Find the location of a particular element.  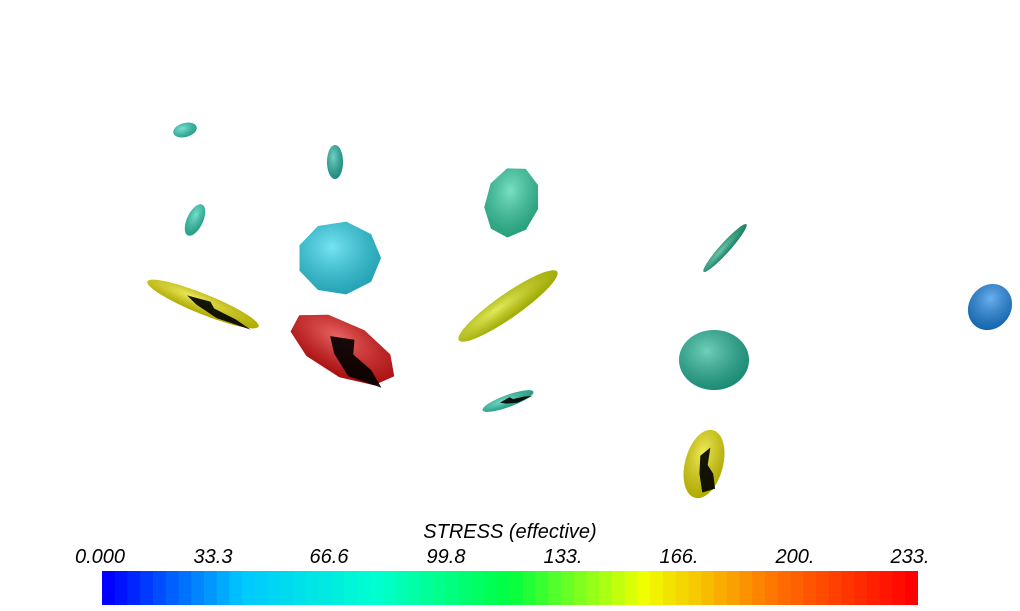

legend-tick: 66.6 is located at coordinates (329, 557).